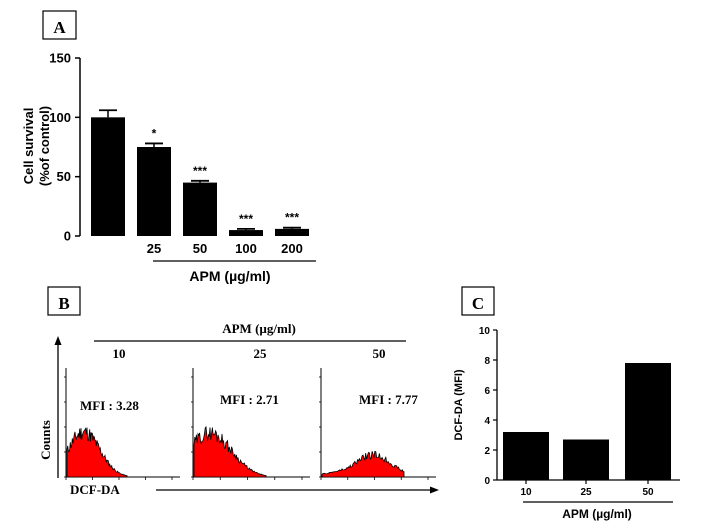 The width and height of the screenshot is (710, 524). Describe the element at coordinates (109, 405) in the screenshot. I see `panel-b-mfi-10: MFI : 3.28` at that location.